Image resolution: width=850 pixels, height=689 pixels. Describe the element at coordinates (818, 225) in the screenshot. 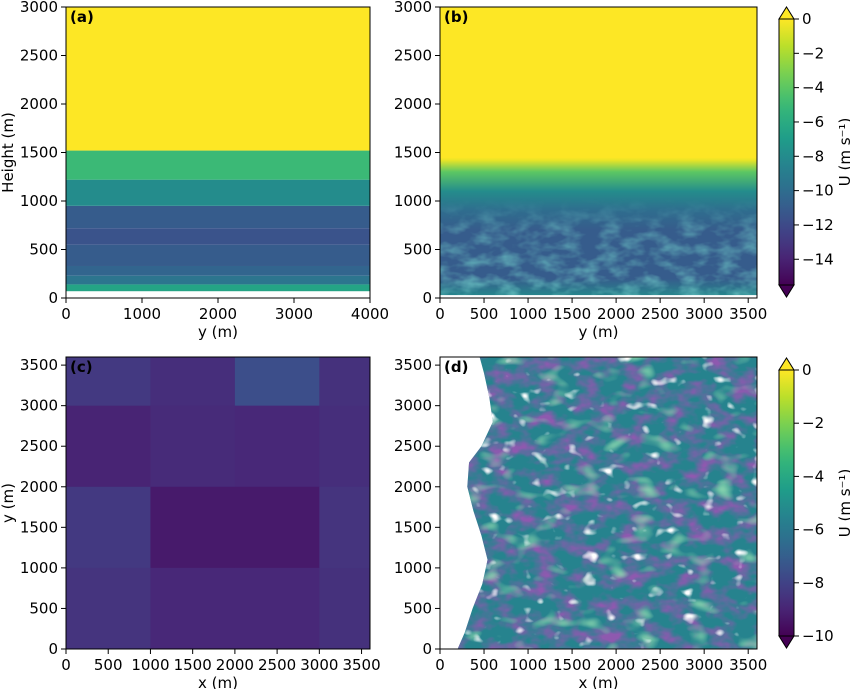

I see `colorbar-tick-label: −12` at that location.